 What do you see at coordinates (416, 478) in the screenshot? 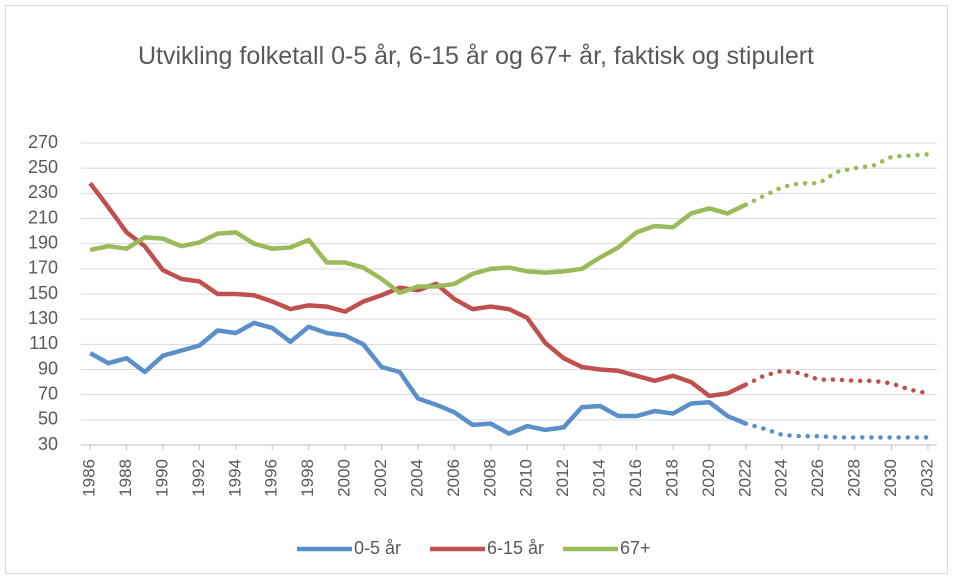
I see `x-tick-label: 2004` at bounding box center [416, 478].